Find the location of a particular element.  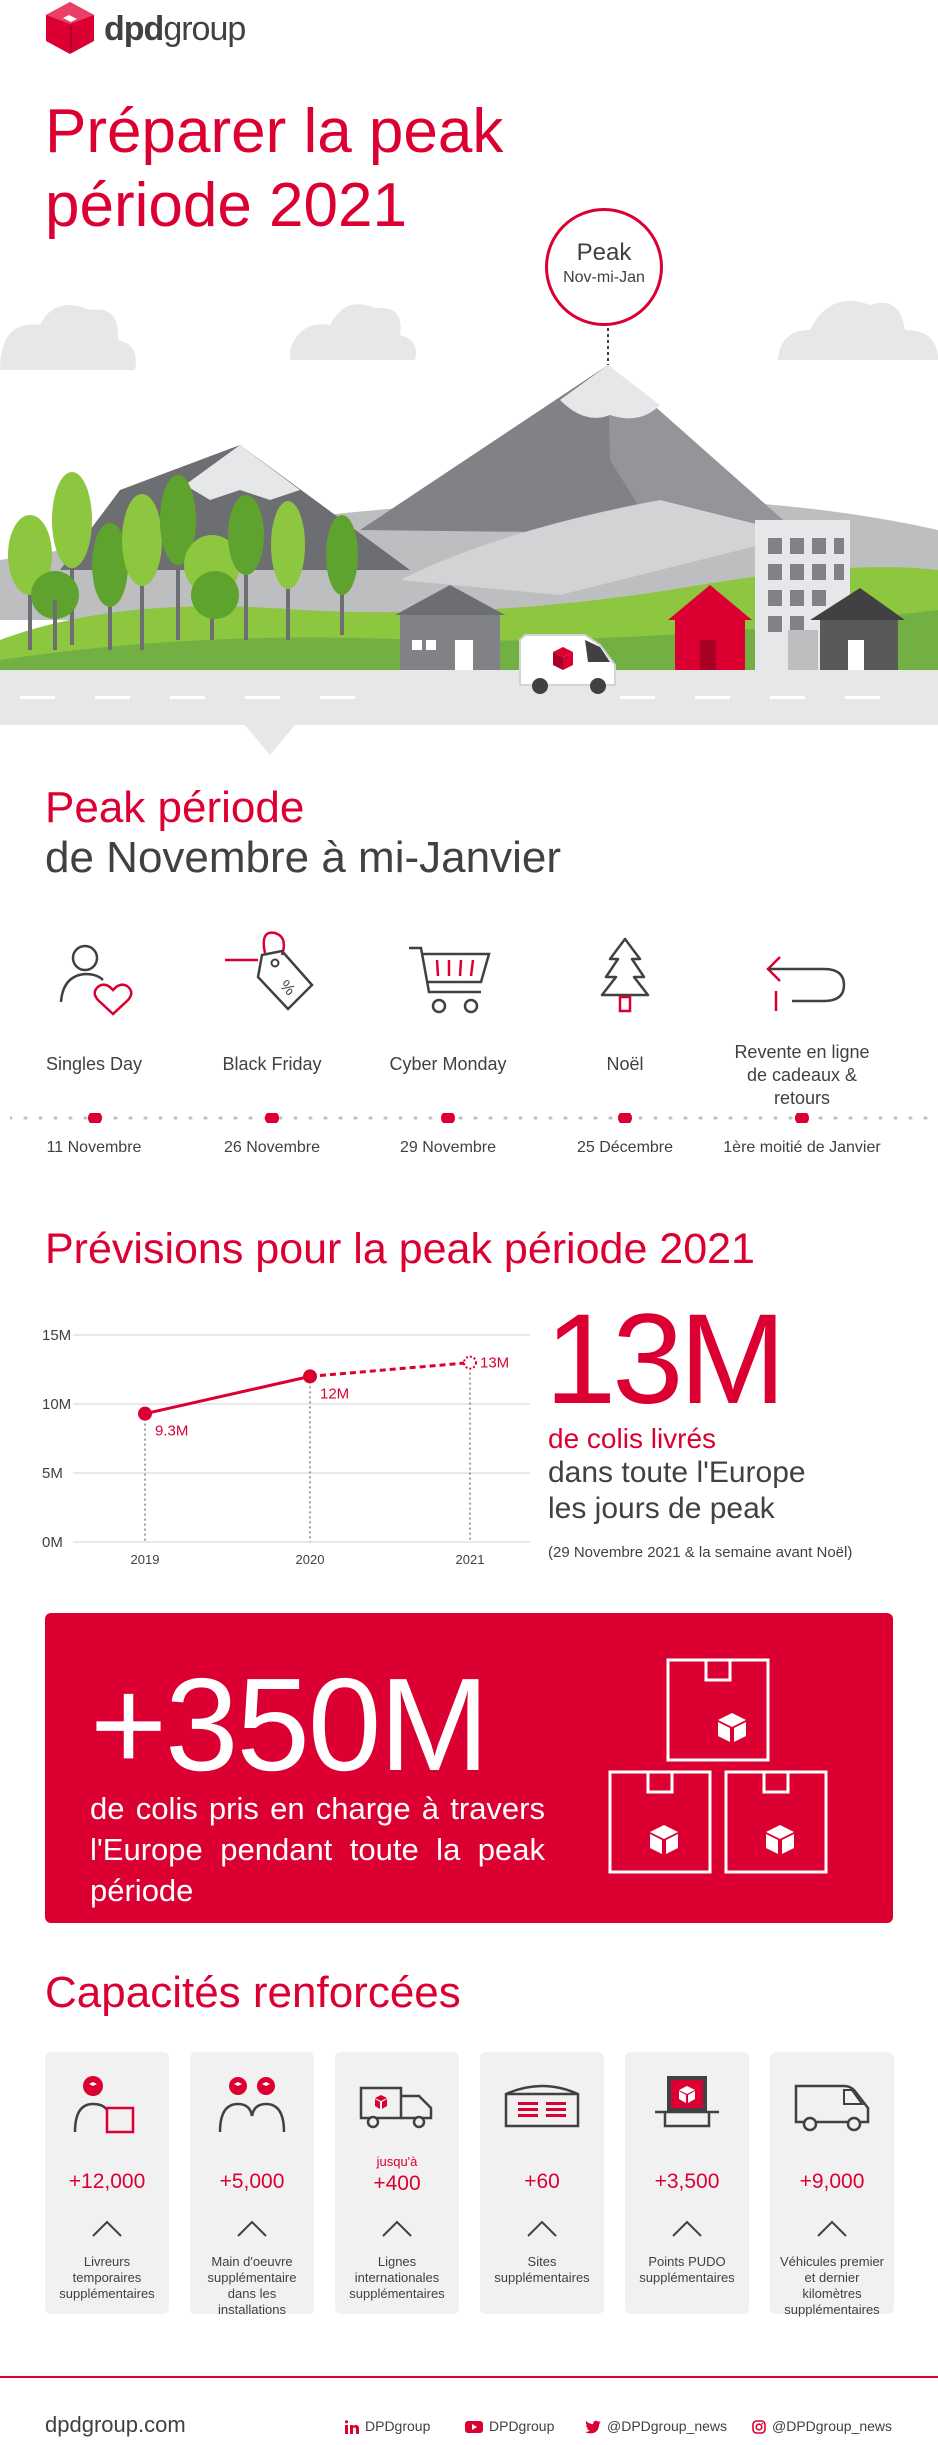

capacity-value: +9,000 is located at coordinates (832, 2181).